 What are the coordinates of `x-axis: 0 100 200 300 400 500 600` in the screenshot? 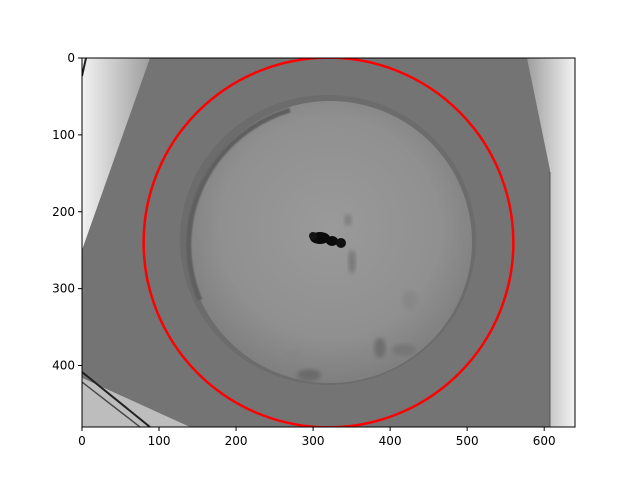 It's located at (317, 437).